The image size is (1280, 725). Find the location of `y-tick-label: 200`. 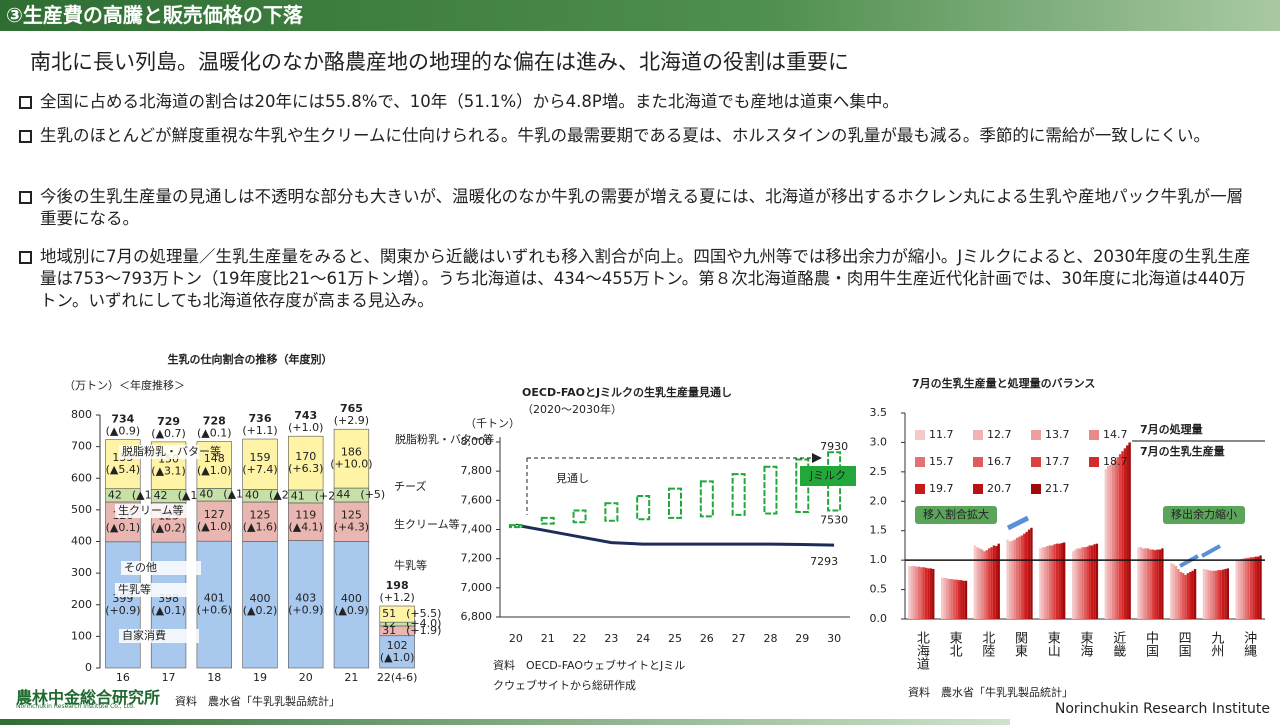

y-tick-label: 200 is located at coordinates (81, 604).